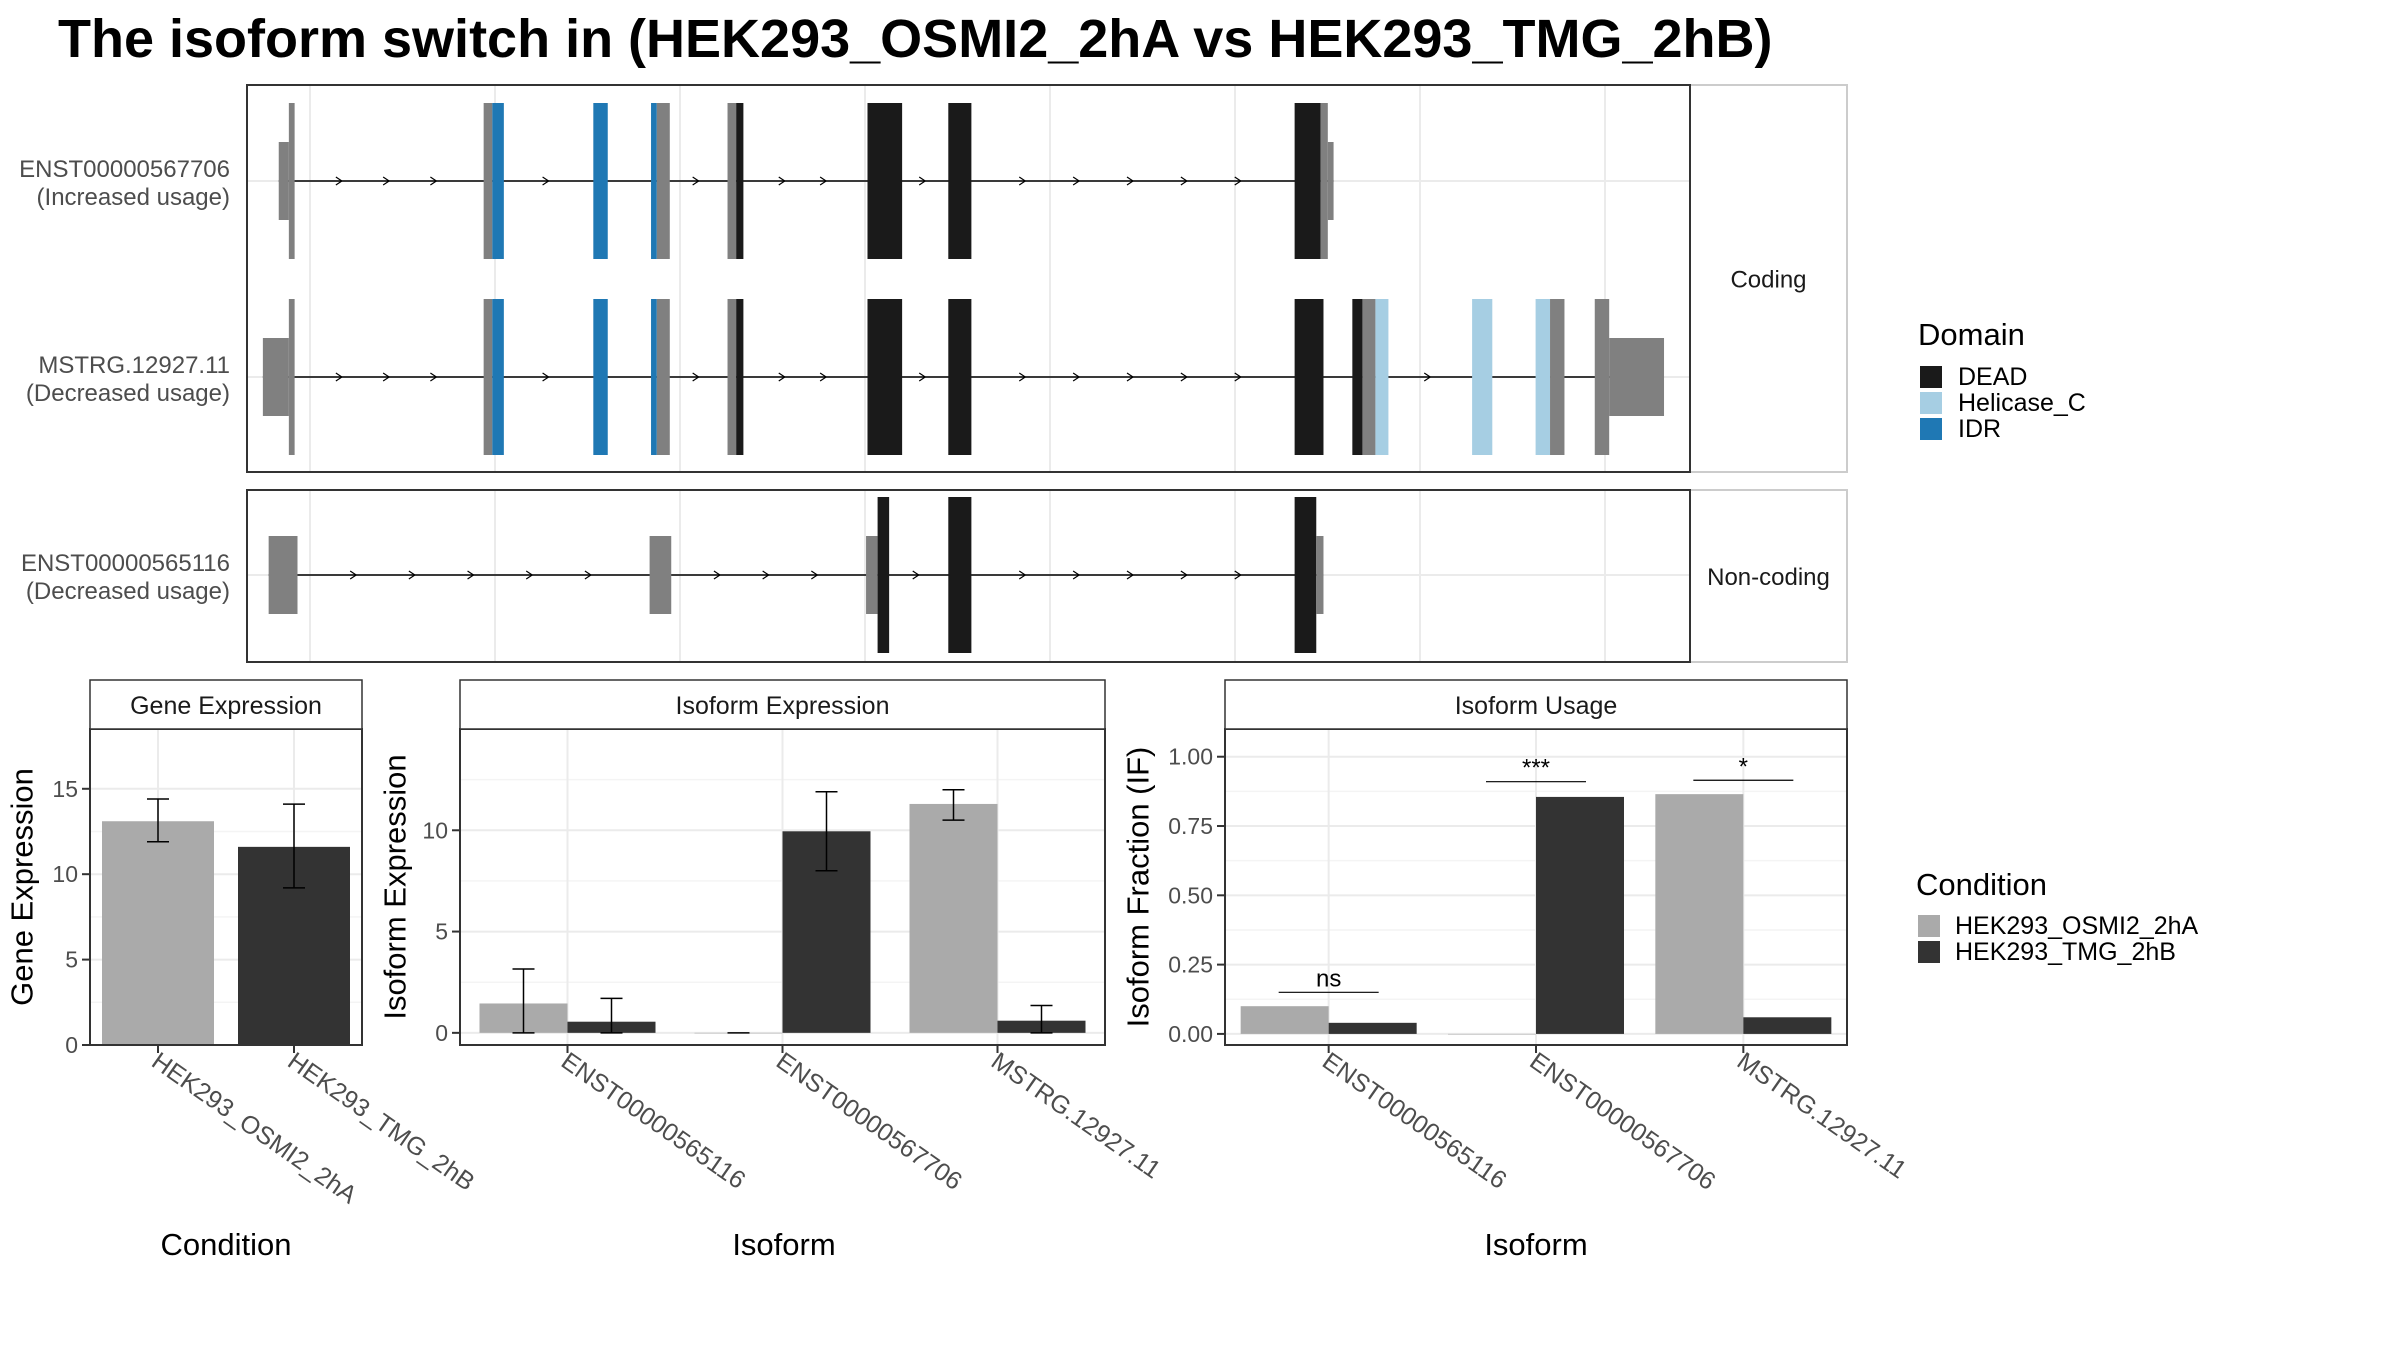  What do you see at coordinates (1190, 1034) in the screenshot?
I see `y-tick-label: 0.00` at bounding box center [1190, 1034].